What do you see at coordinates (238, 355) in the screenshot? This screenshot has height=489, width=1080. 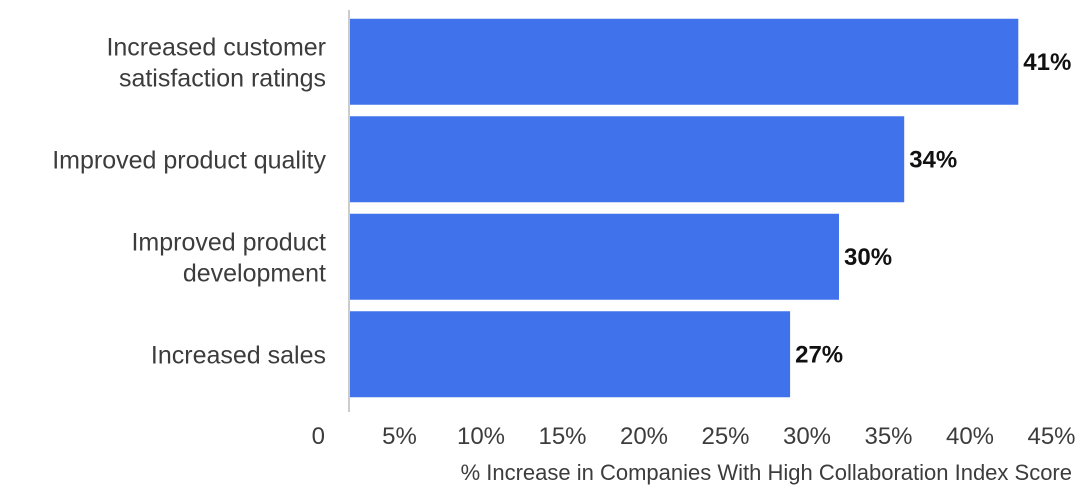 I see `category-label-4-line-1: Increased sales` at bounding box center [238, 355].